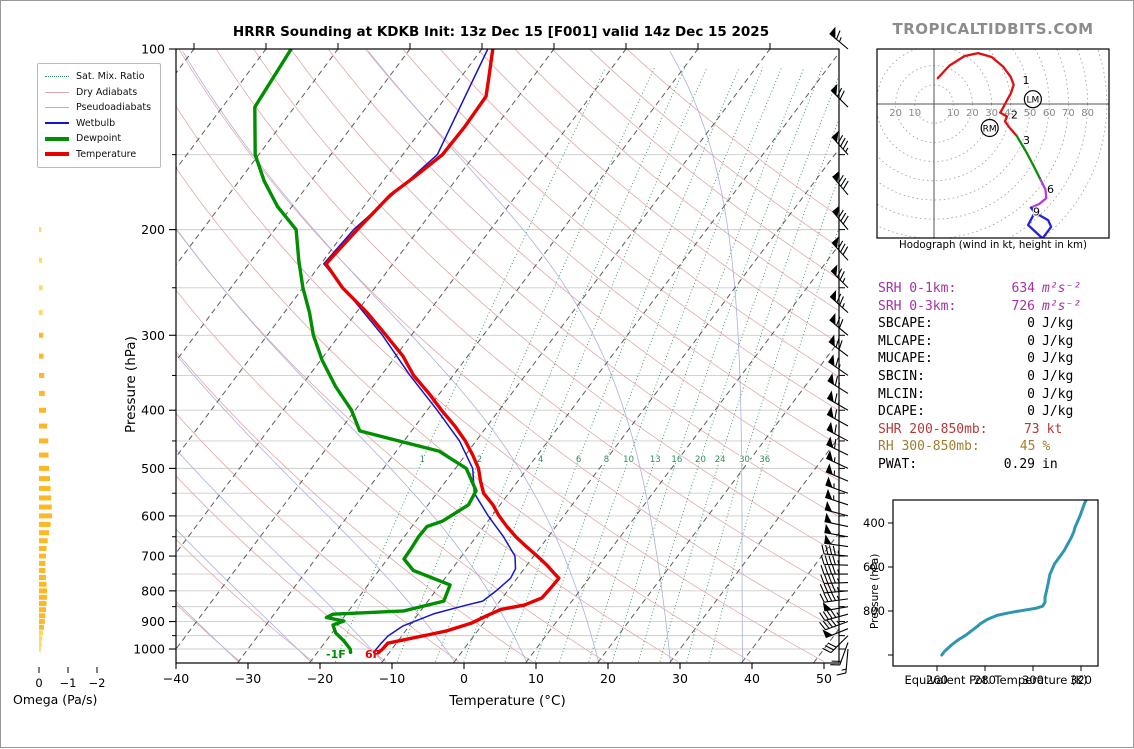 The height and width of the screenshot is (749, 1134). Describe the element at coordinates (464, 678) in the screenshot. I see `temperature-tick-label: 0` at that location.